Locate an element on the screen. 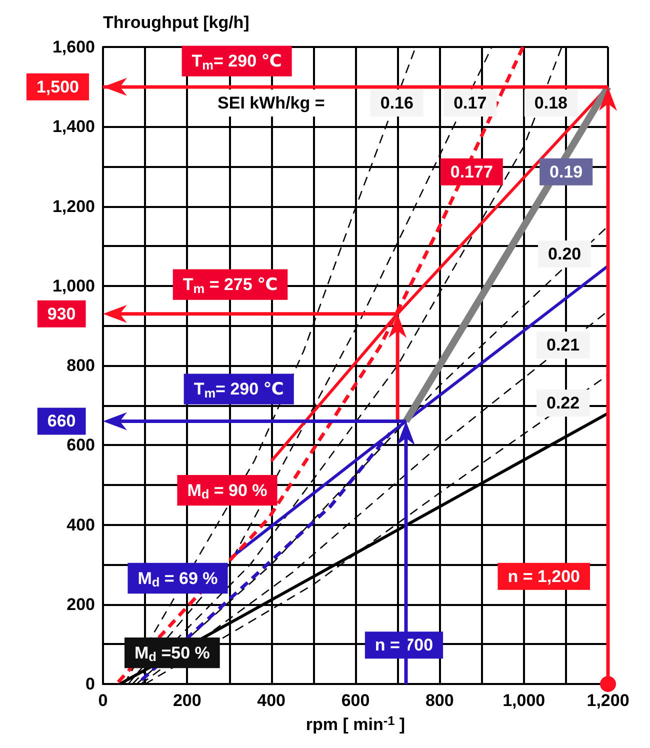 This screenshot has height=748, width=650. x-tick-label: 400 is located at coordinates (271, 700).